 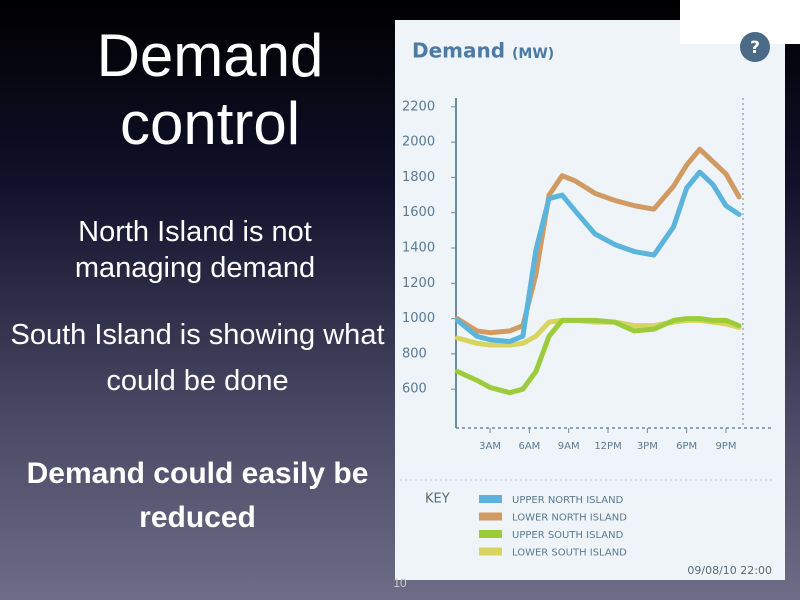 I want to click on x-tick-label: 3PM, so click(x=647, y=446).